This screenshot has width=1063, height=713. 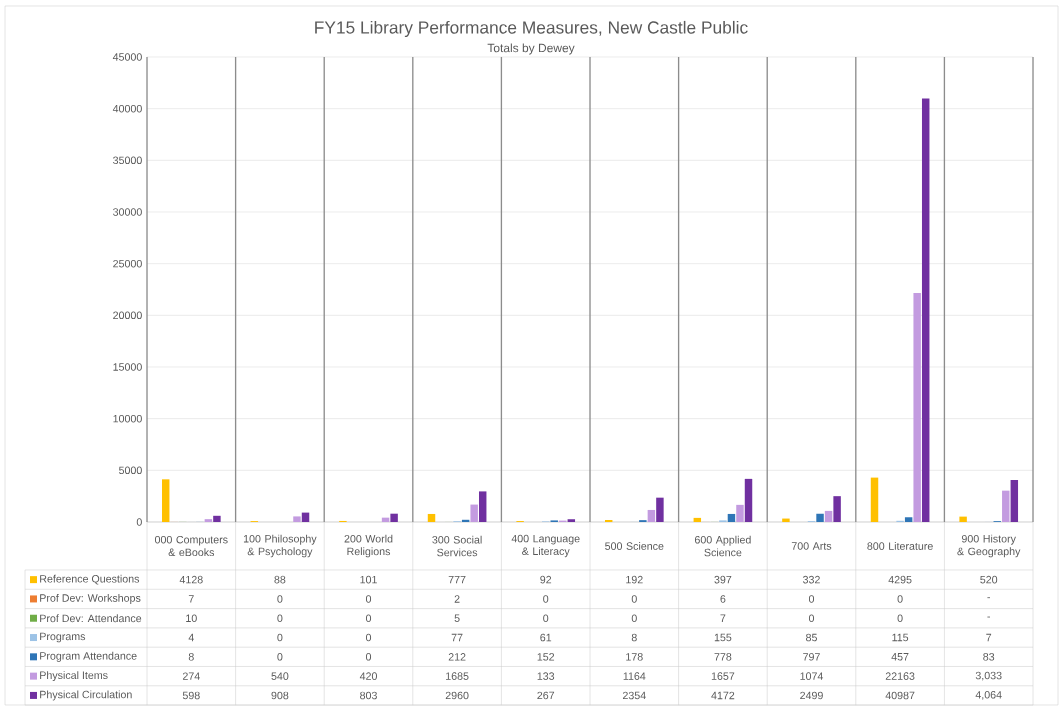 I want to click on data-label: 212, so click(x=457, y=657).